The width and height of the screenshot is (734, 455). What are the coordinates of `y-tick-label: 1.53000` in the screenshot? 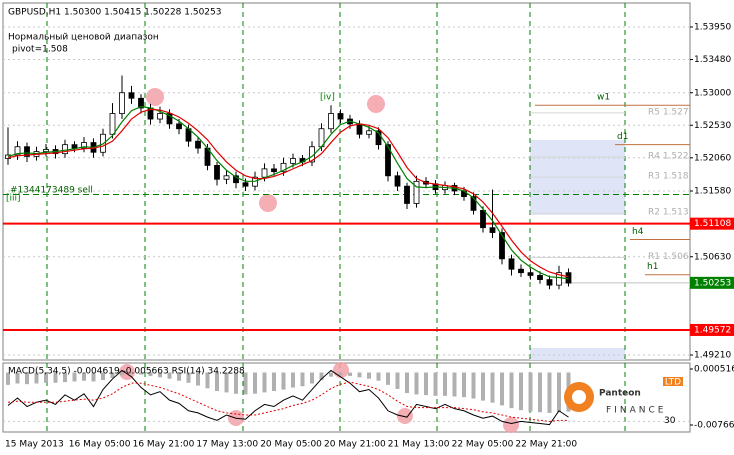 It's located at (712, 93).